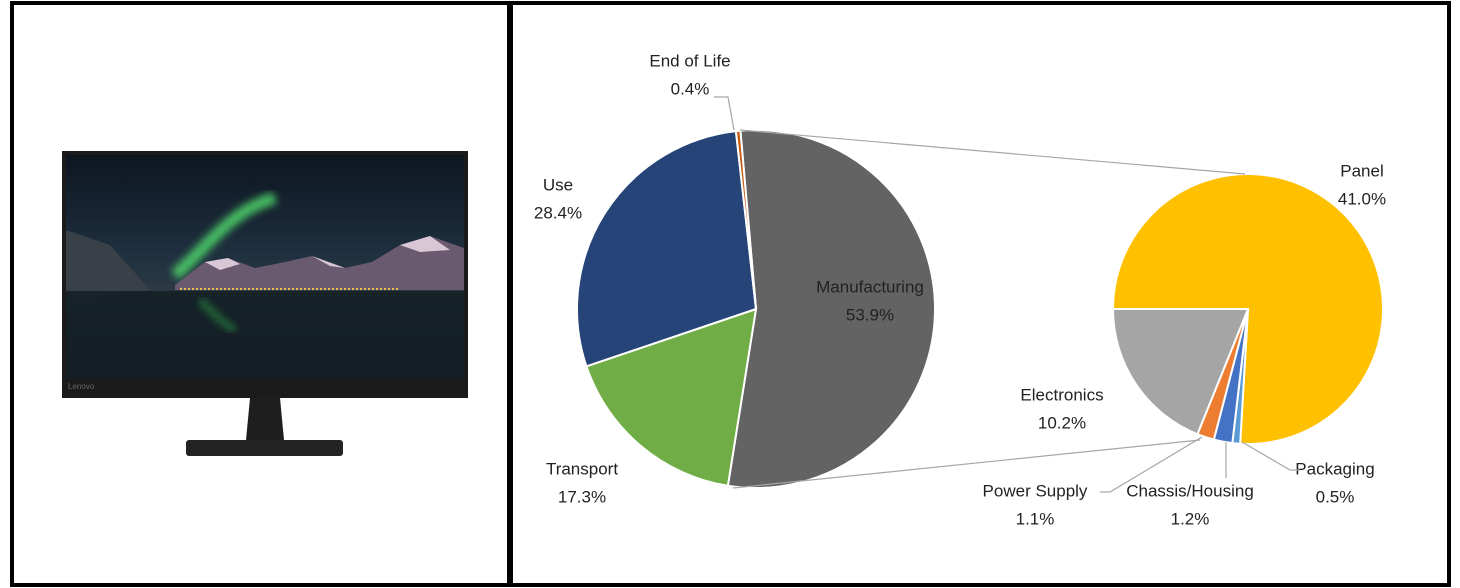  I want to click on slice-label: End of Life, so click(689, 60).